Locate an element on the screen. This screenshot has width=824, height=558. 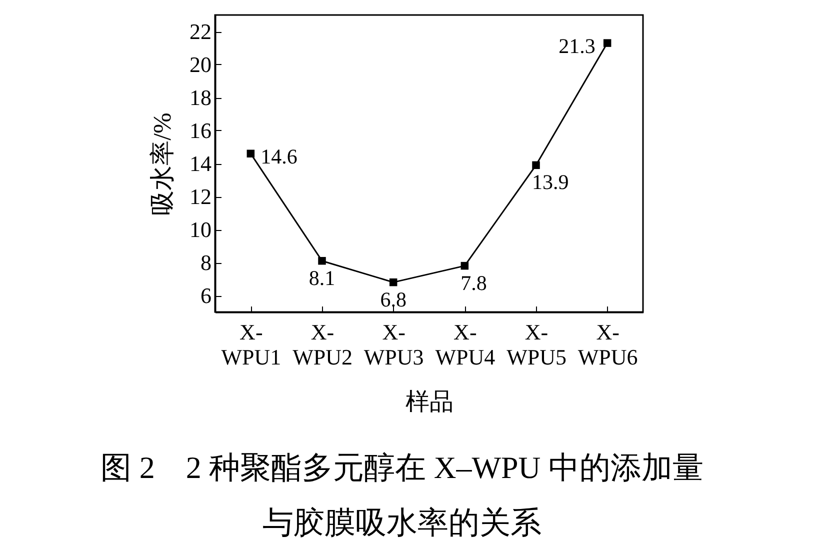
data-label: 7.8 is located at coordinates (473, 282).